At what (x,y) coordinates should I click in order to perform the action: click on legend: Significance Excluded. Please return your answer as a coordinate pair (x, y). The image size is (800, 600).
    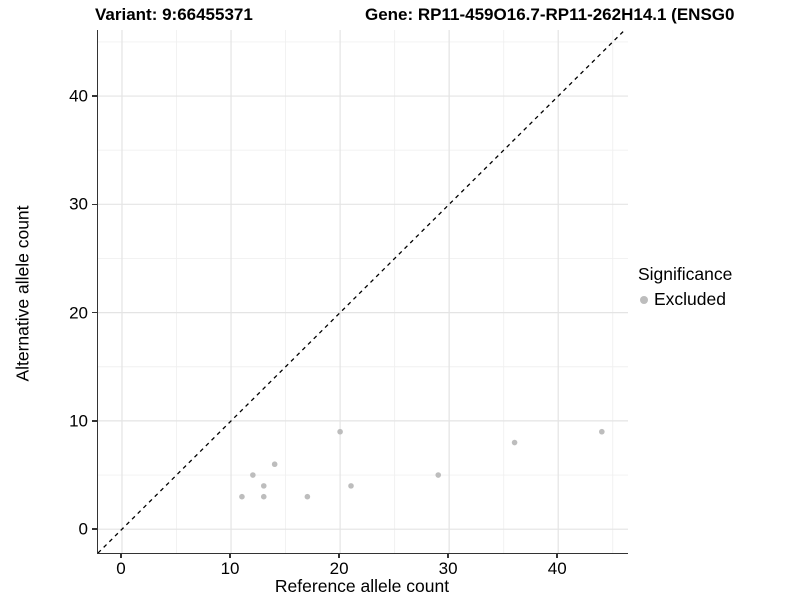
    Looking at the image, I should click on (685, 287).